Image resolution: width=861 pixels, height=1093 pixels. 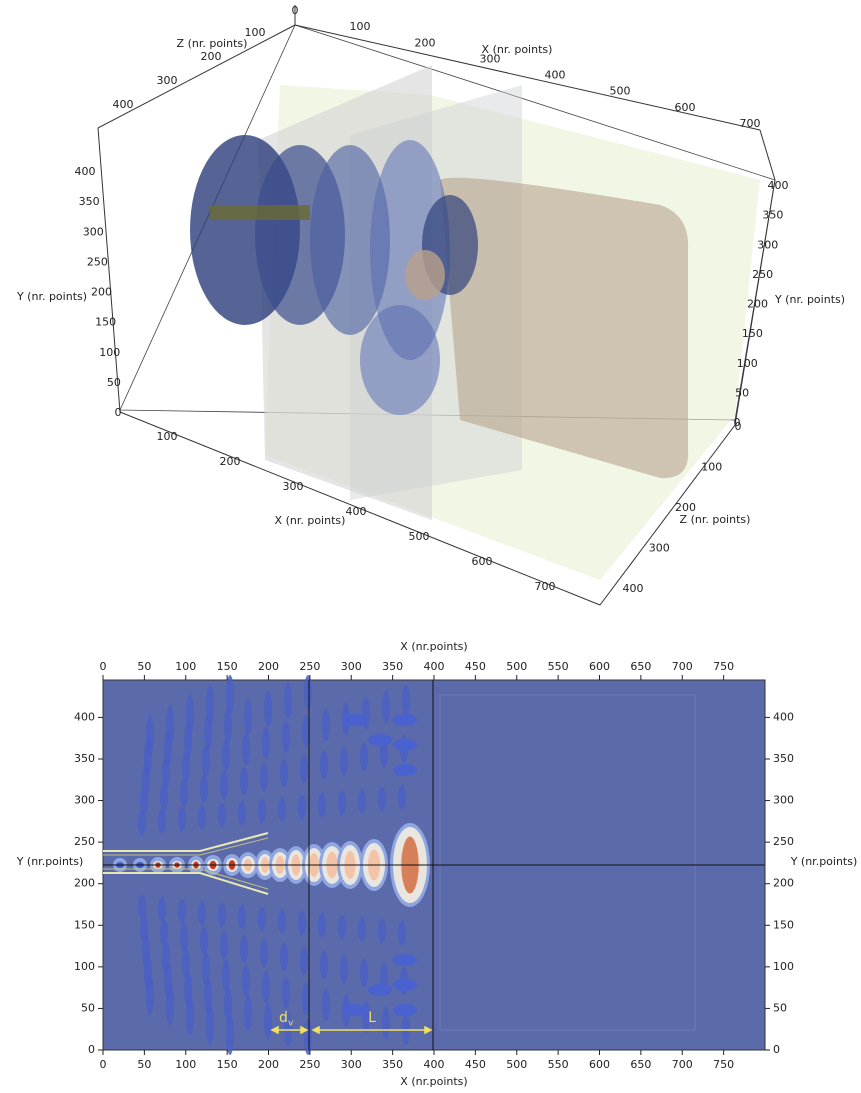 I want to click on tick-label: 500, so click(x=620, y=91).